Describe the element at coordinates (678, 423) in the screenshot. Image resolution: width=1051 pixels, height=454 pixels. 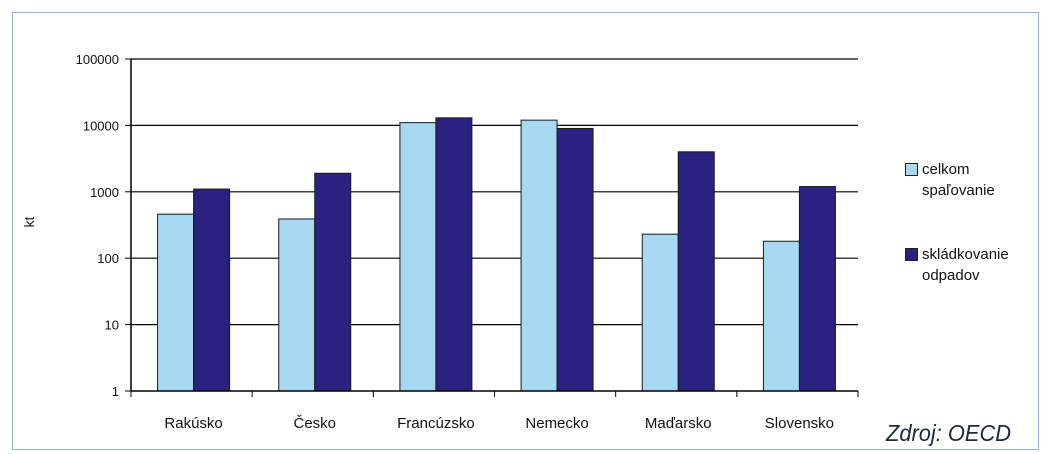
I see `x-tick-label: Maďarsko` at that location.